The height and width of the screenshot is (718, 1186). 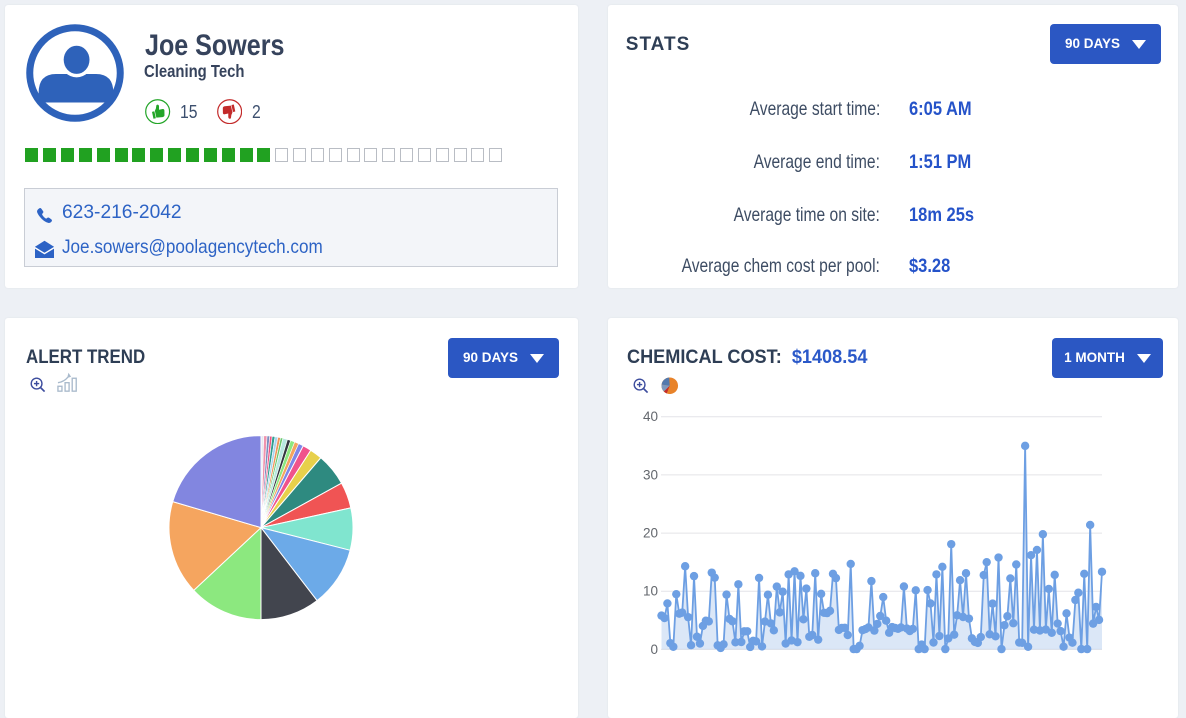 I want to click on svg-text: 40, so click(x=650, y=416).